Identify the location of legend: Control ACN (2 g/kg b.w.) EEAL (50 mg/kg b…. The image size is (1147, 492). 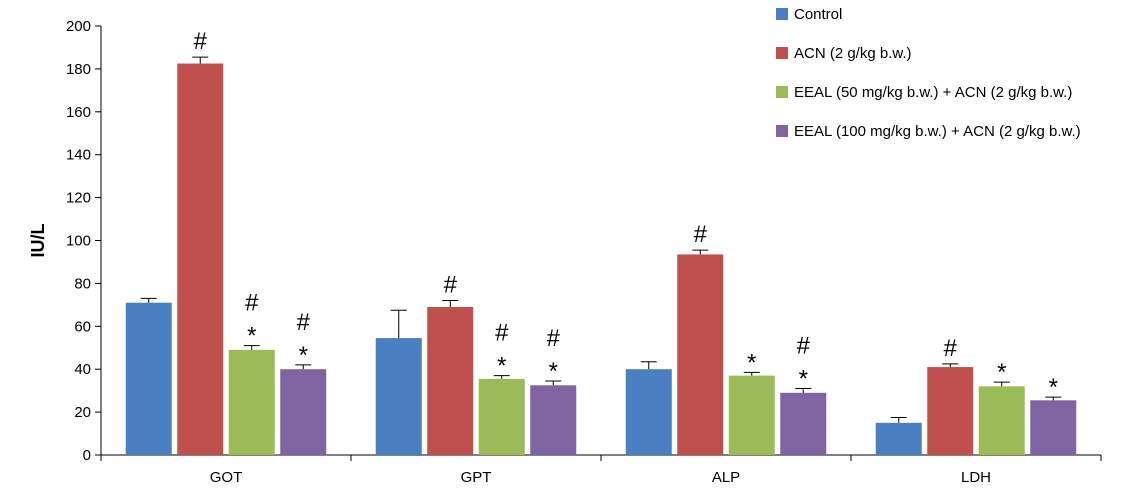
(928, 73).